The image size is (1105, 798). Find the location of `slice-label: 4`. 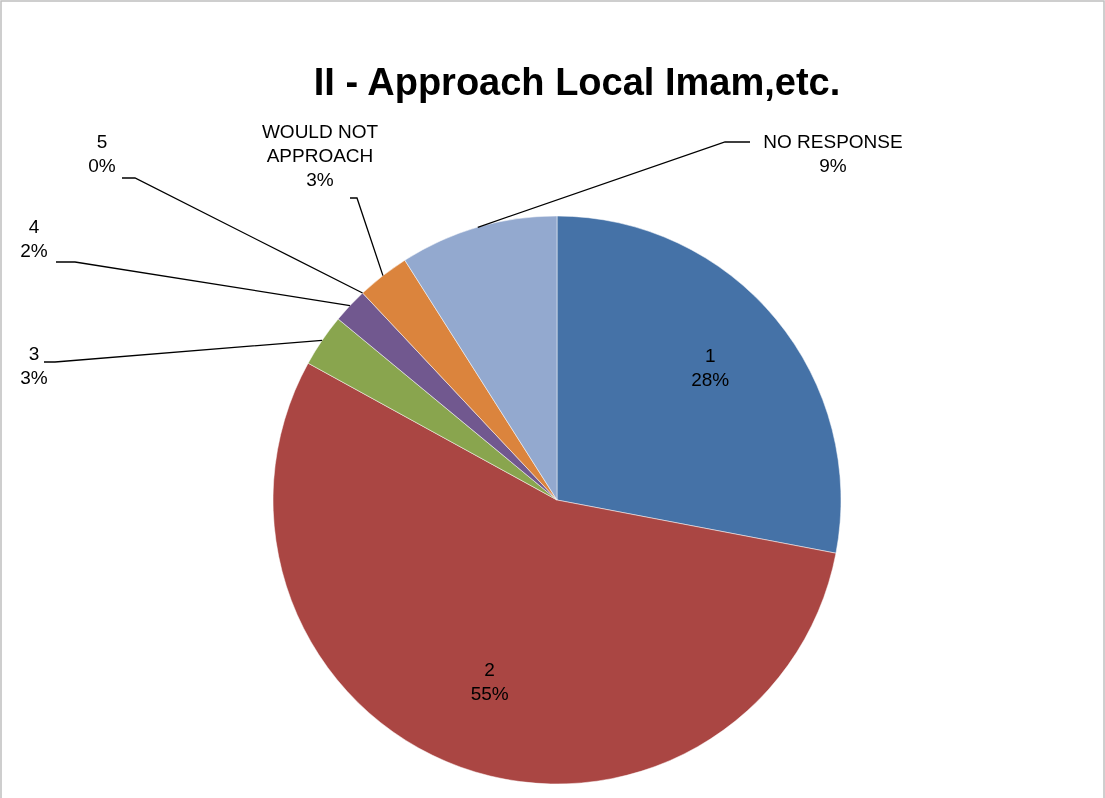

slice-label: 4 is located at coordinates (34, 226).